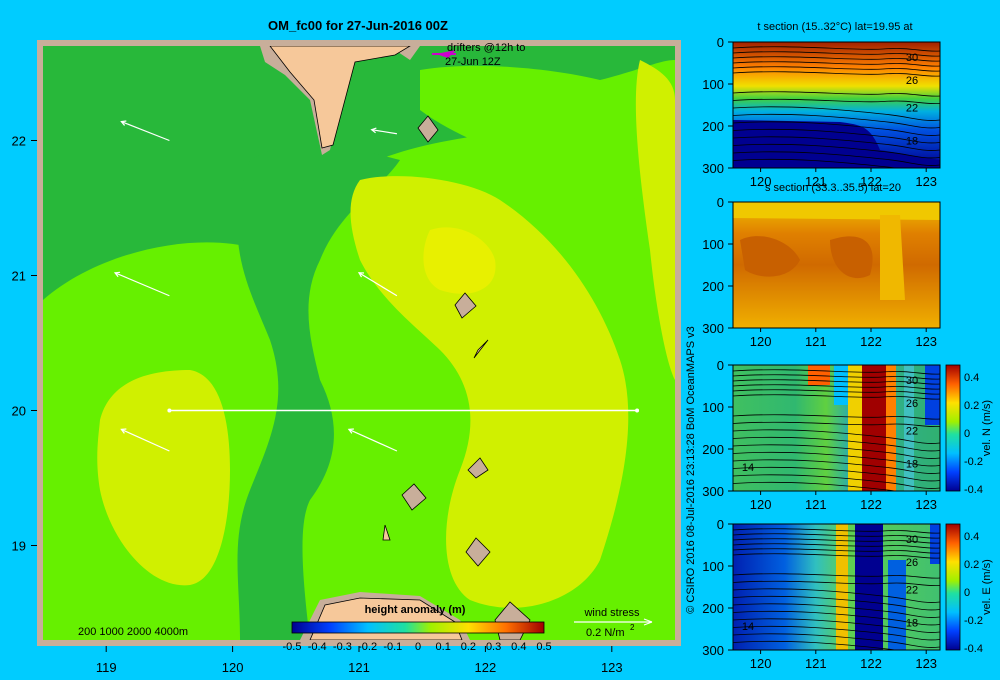 The image size is (1000, 680). I want to click on field-region-east, so click(655, 220).